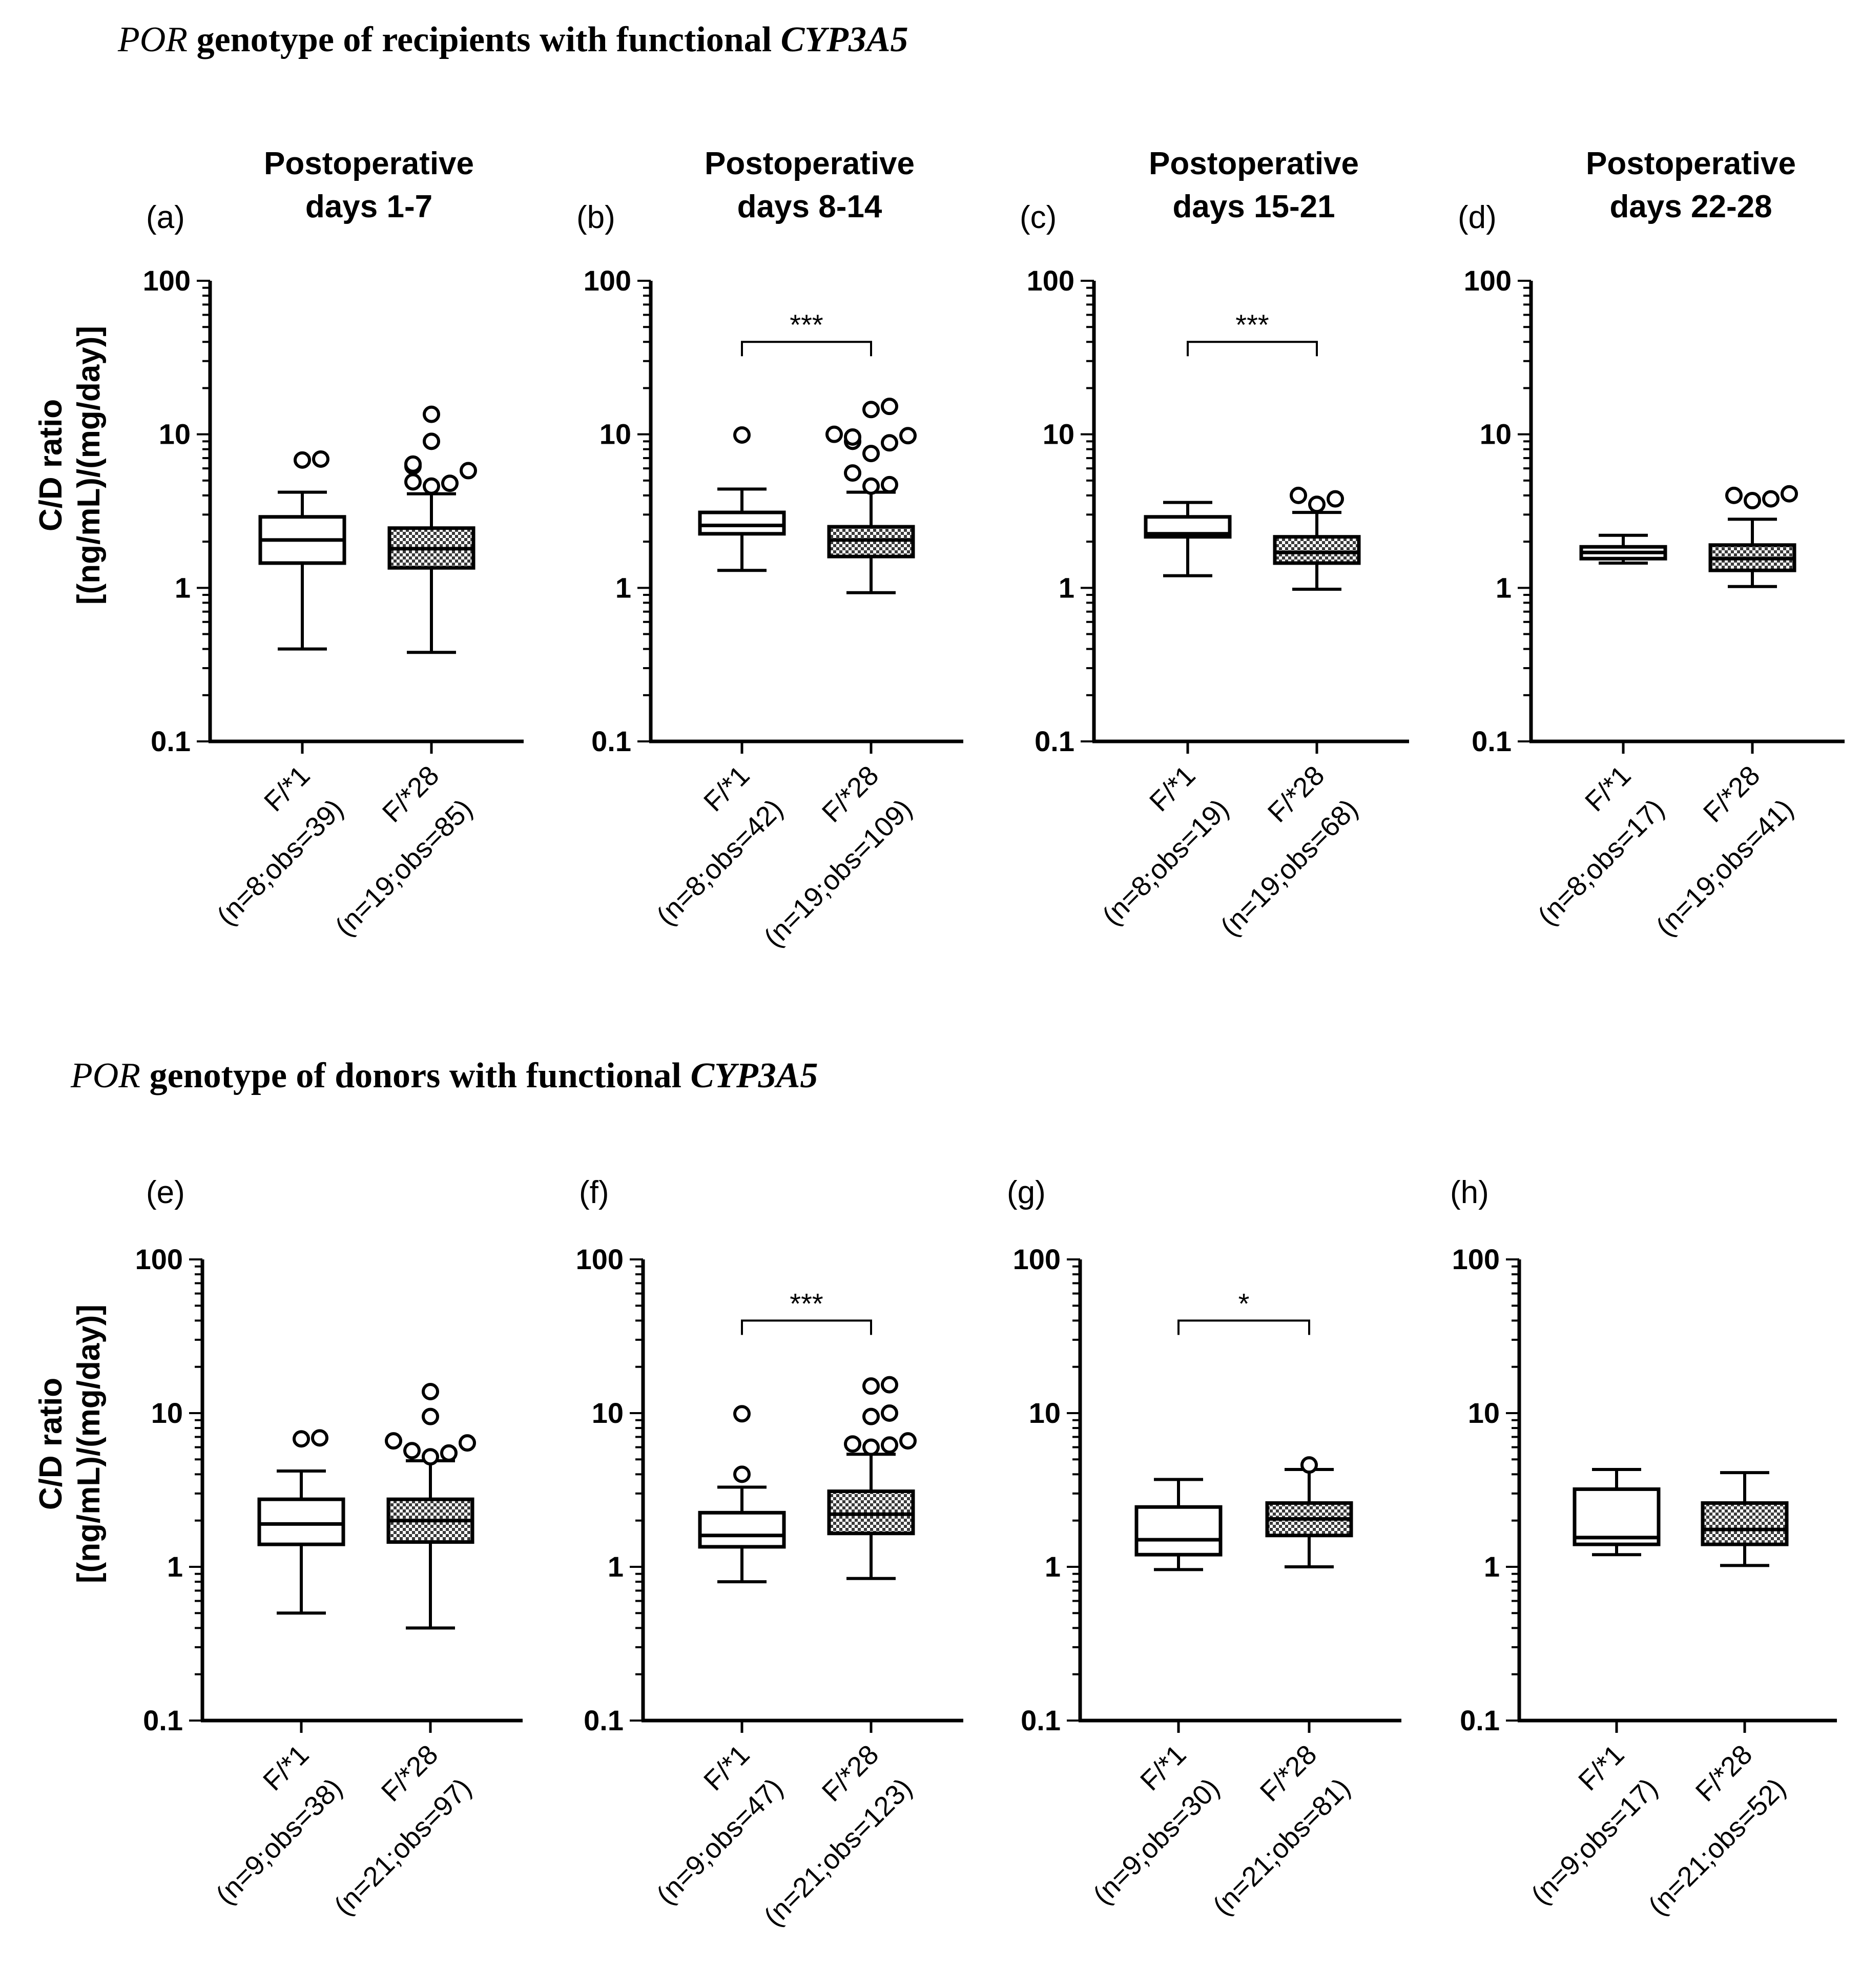 This screenshot has width=1861, height=1988. What do you see at coordinates (720, 845) in the screenshot?
I see `category-label: F/*1(n=8;obs=42)` at bounding box center [720, 845].